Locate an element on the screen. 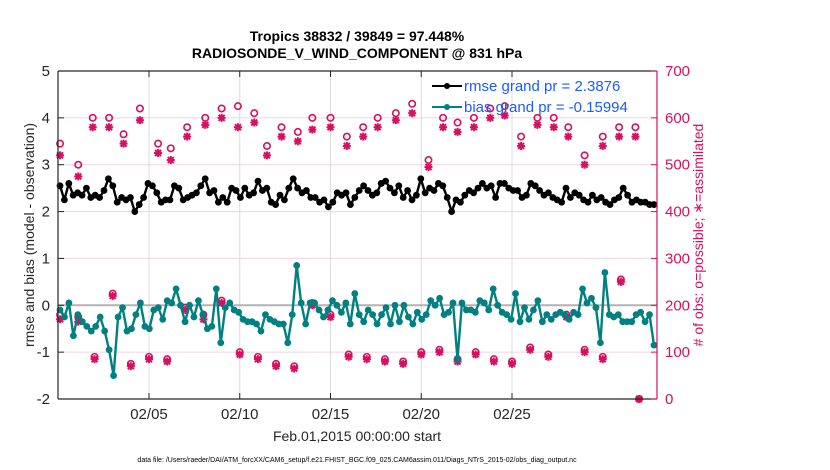 The width and height of the screenshot is (830, 470). y-tick-label-right: 200 is located at coordinates (677, 305).